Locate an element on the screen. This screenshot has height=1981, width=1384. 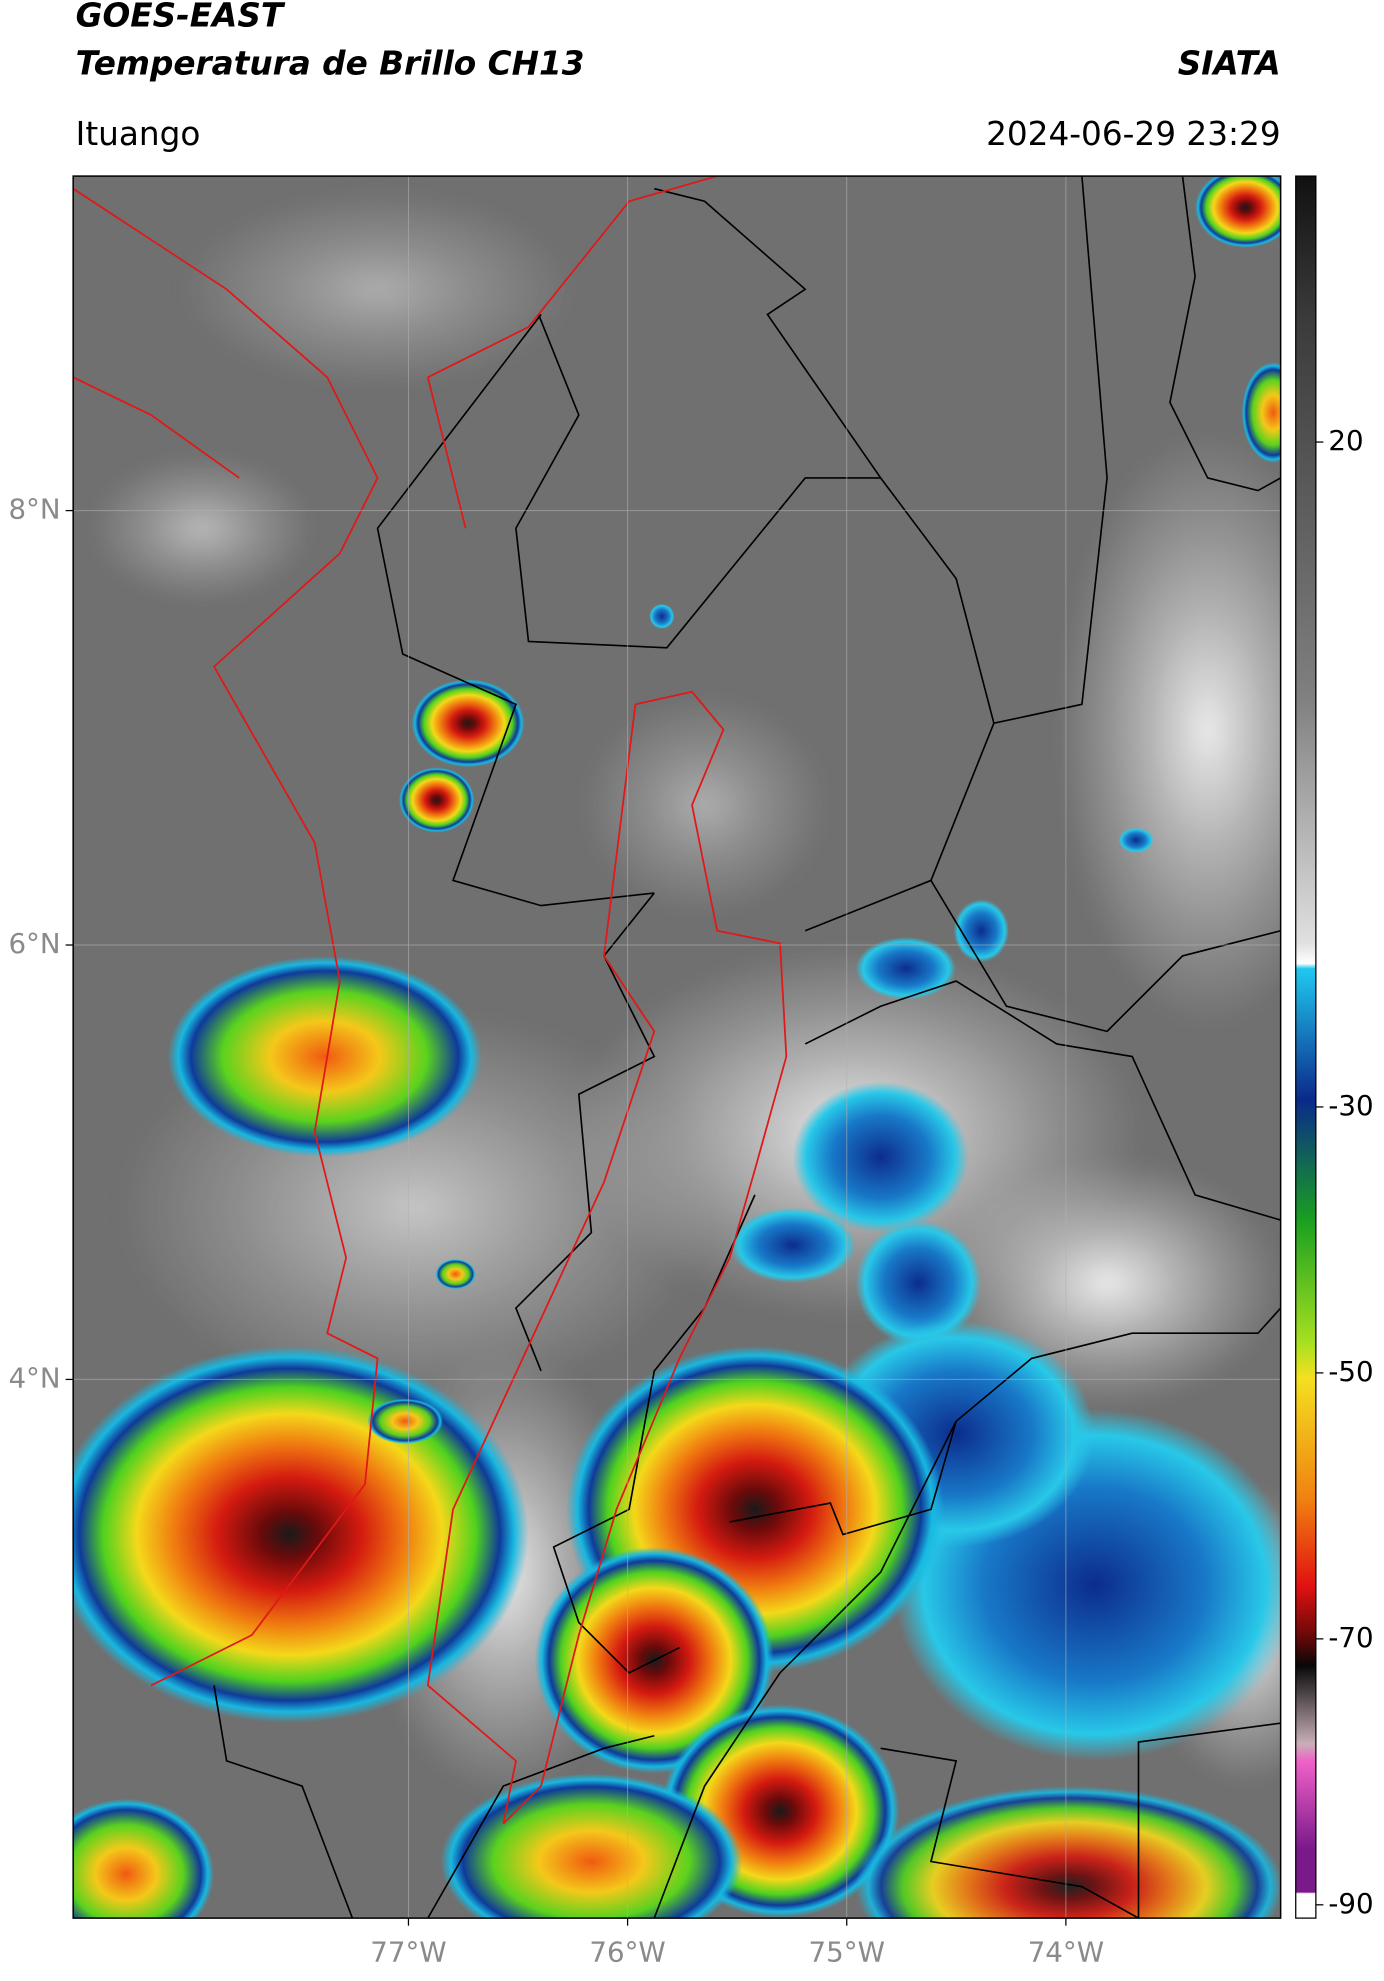
x-tick-label: 76°W is located at coordinates (627, 1951).